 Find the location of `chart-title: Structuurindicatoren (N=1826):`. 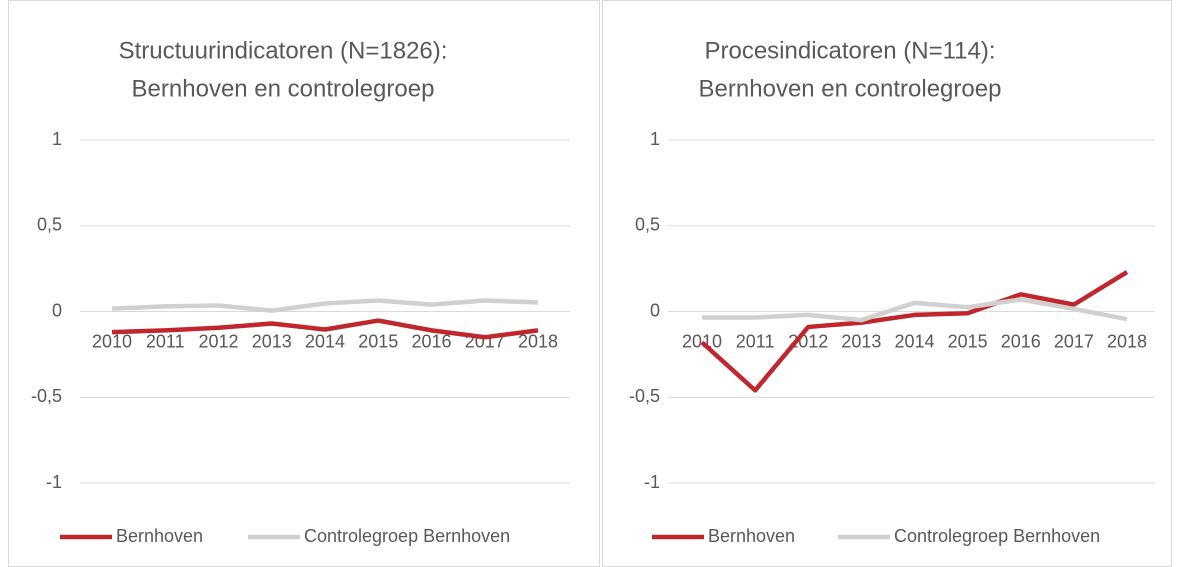

chart-title: Structuurindicatoren (N=1826): is located at coordinates (283, 50).